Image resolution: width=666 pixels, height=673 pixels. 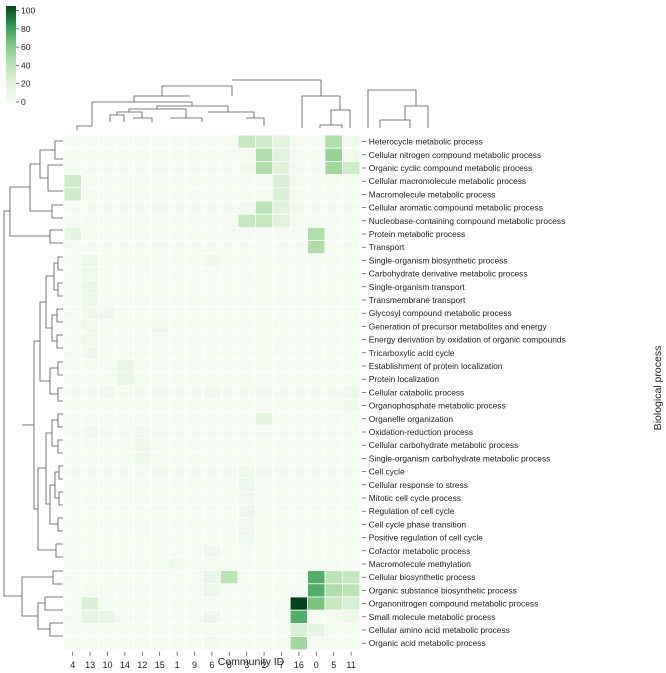 What do you see at coordinates (418, 524) in the screenshot?
I see `row-label: Cell cycle phase transition` at bounding box center [418, 524].